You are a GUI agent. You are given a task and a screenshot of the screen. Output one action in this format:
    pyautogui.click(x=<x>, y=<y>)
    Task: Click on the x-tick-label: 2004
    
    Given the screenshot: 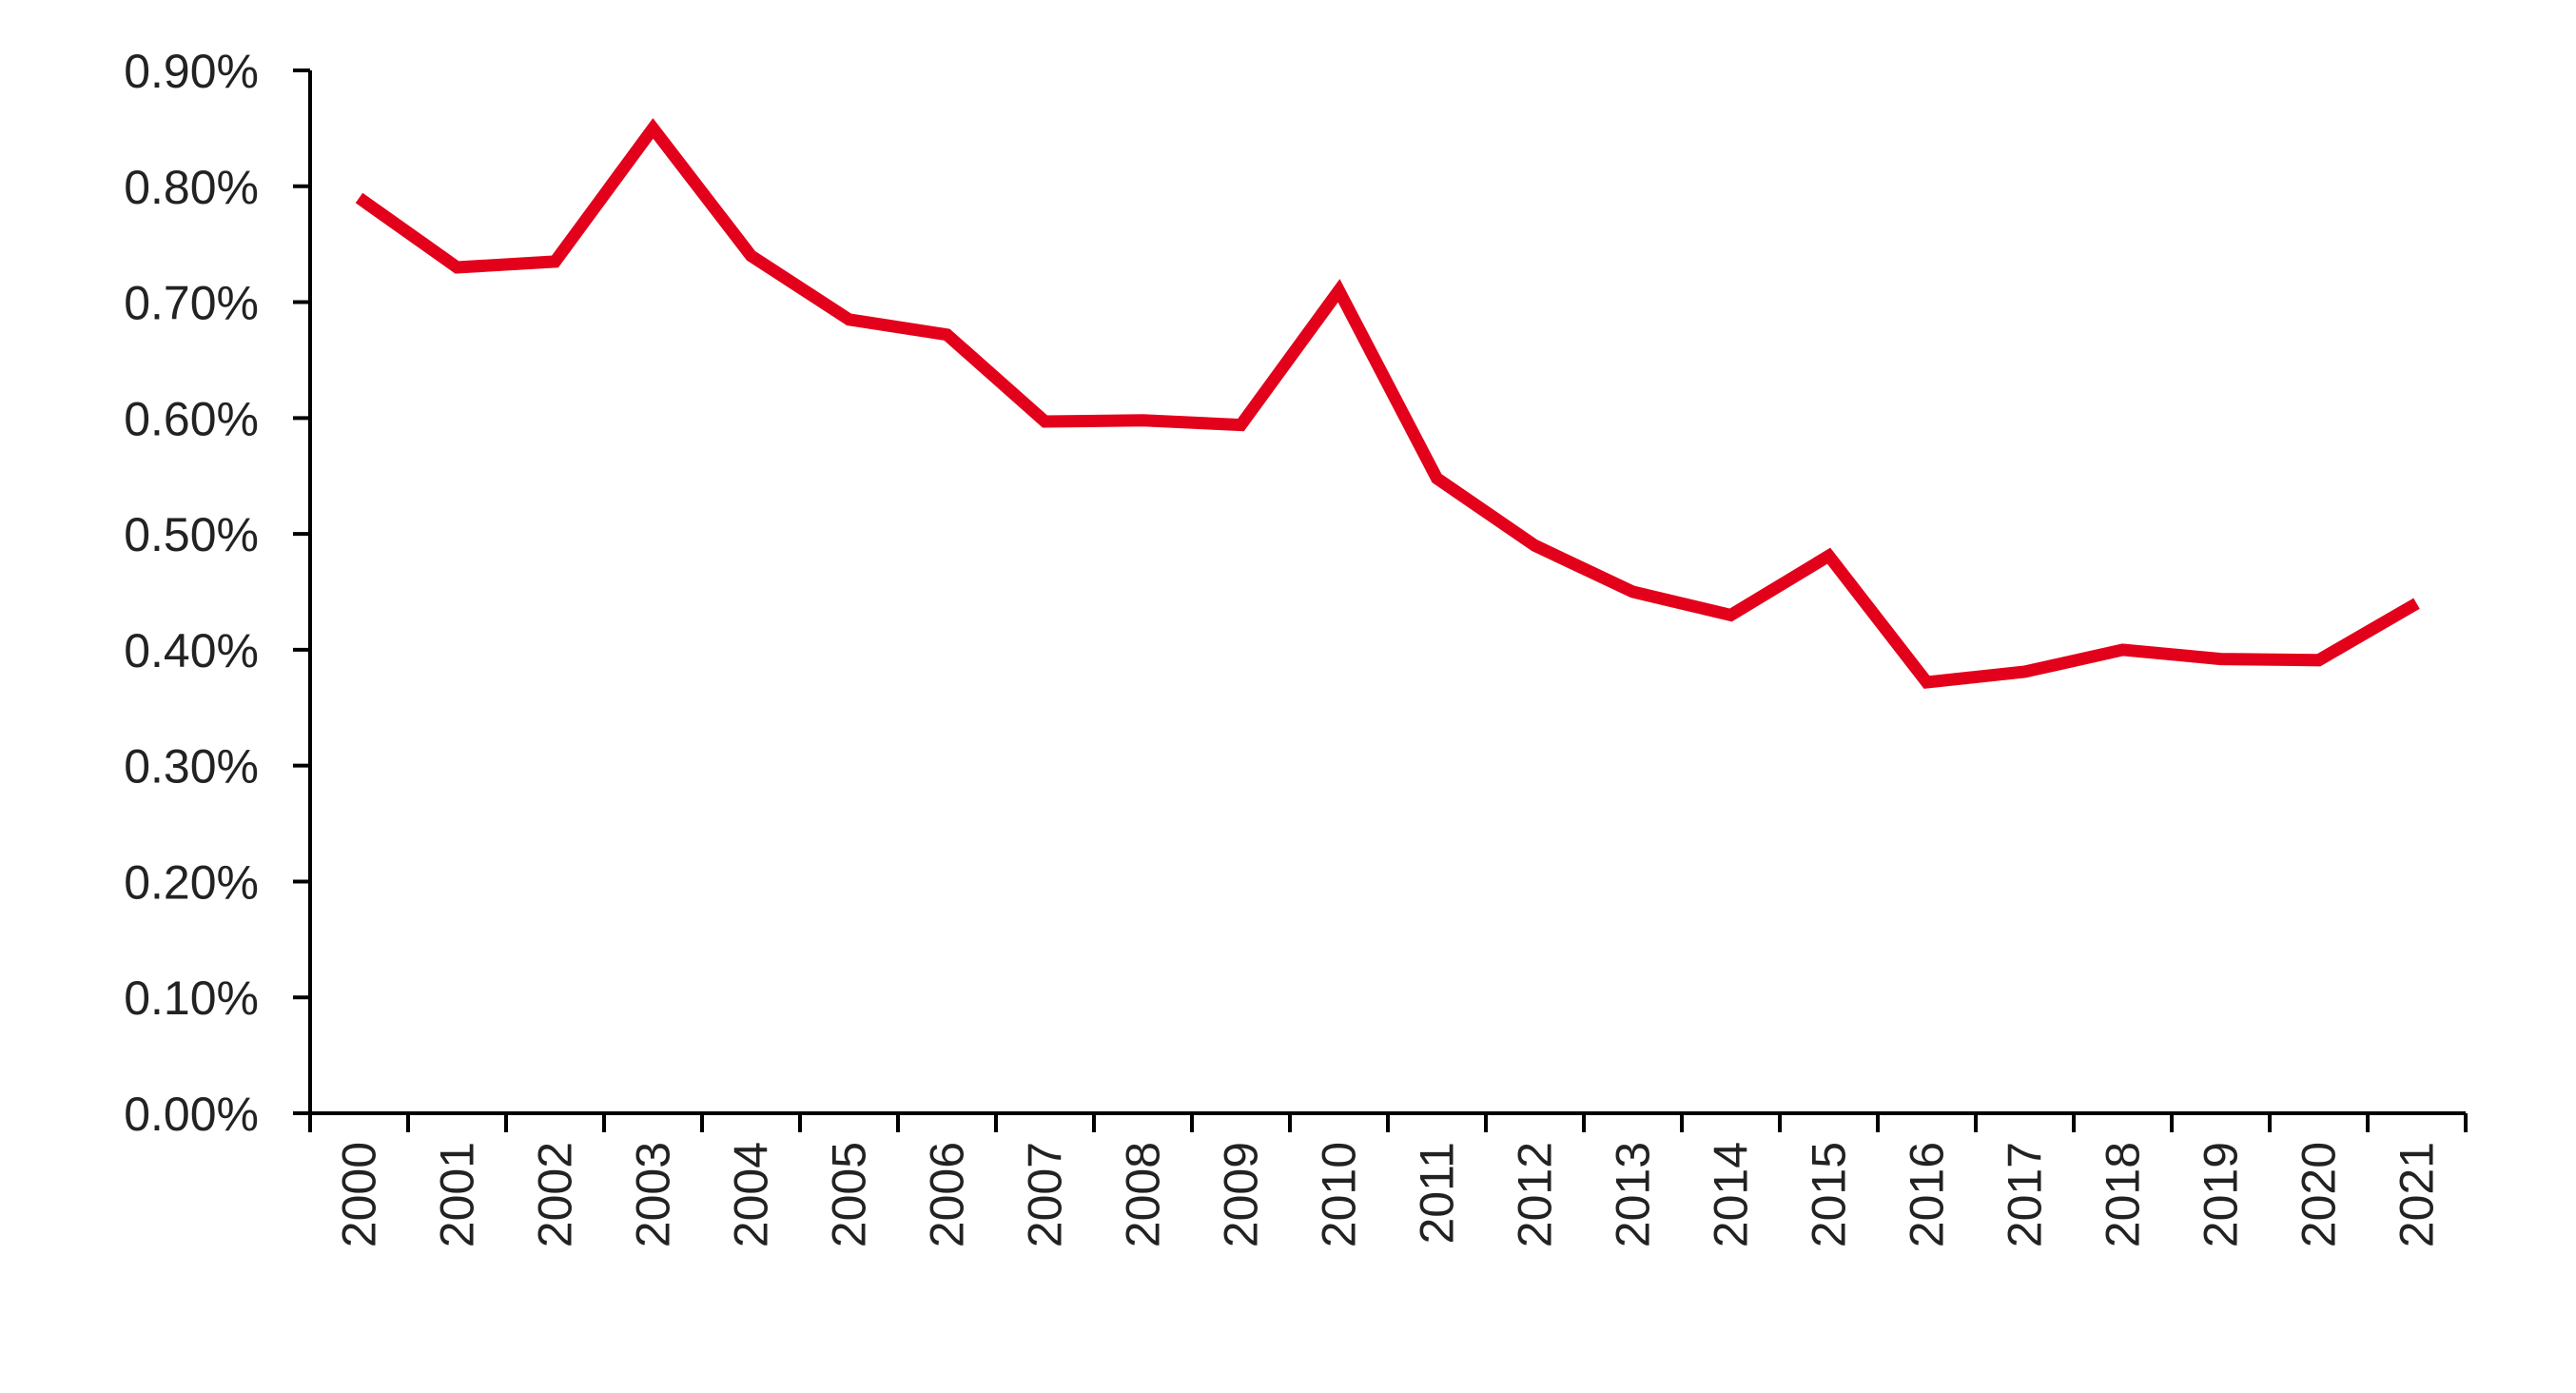 What is the action you would take?
    pyautogui.click(x=751, y=1194)
    